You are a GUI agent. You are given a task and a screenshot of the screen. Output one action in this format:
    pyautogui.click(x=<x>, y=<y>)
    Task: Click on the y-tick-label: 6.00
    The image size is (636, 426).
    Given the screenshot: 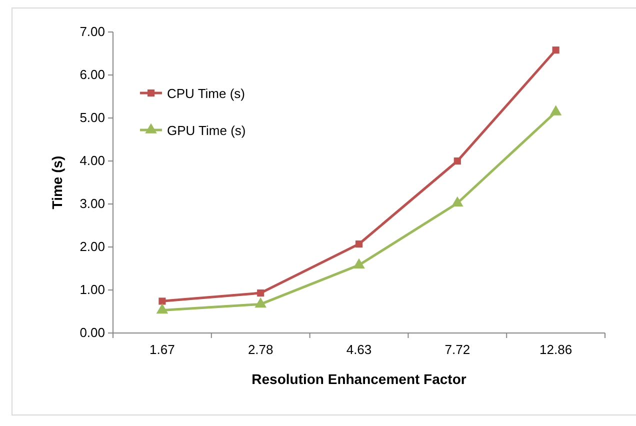 What is the action you would take?
    pyautogui.click(x=92, y=74)
    